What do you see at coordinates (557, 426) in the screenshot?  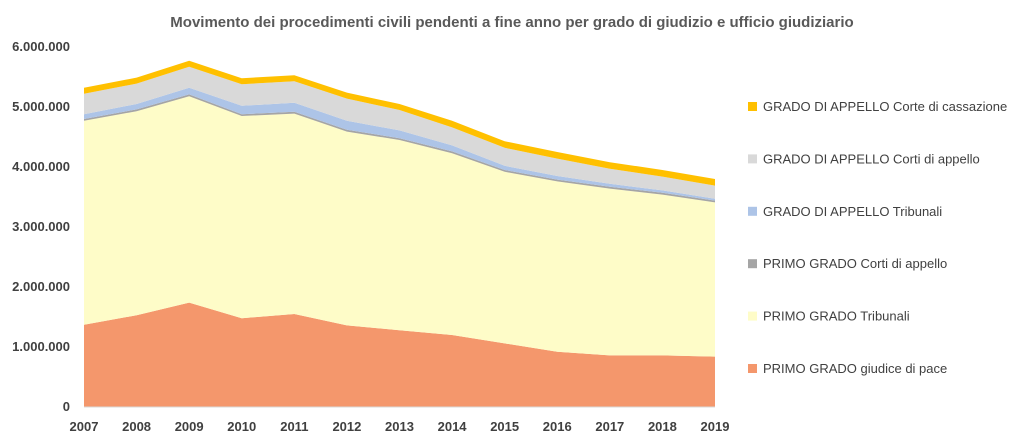 I see `x-tick-label: 2016` at bounding box center [557, 426].